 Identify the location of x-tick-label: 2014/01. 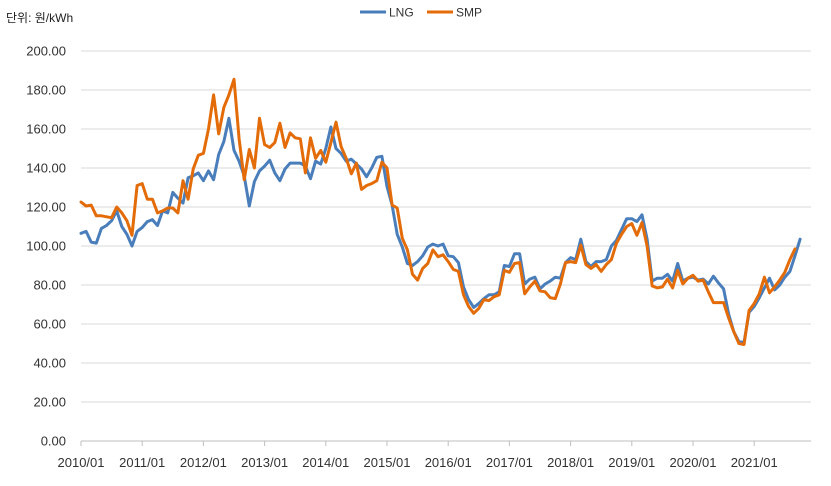
(325, 462).